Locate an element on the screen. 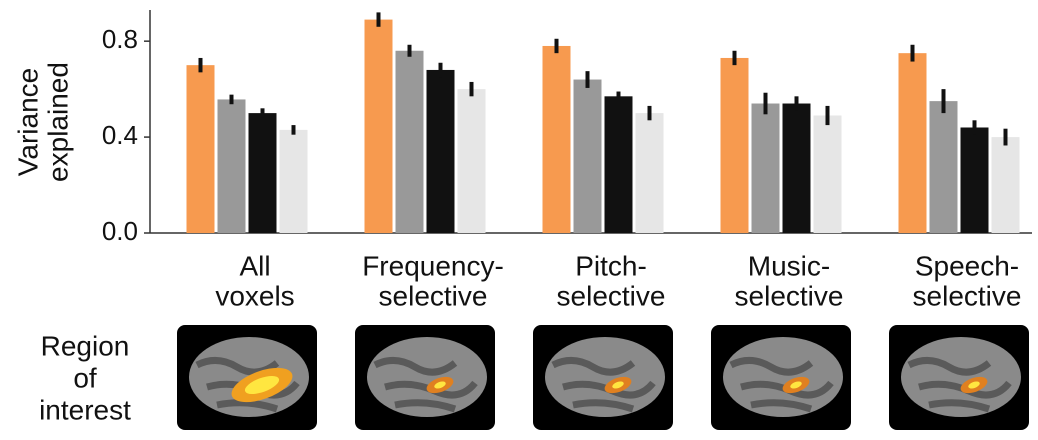  x-tick-label: voxels is located at coordinates (254, 295).